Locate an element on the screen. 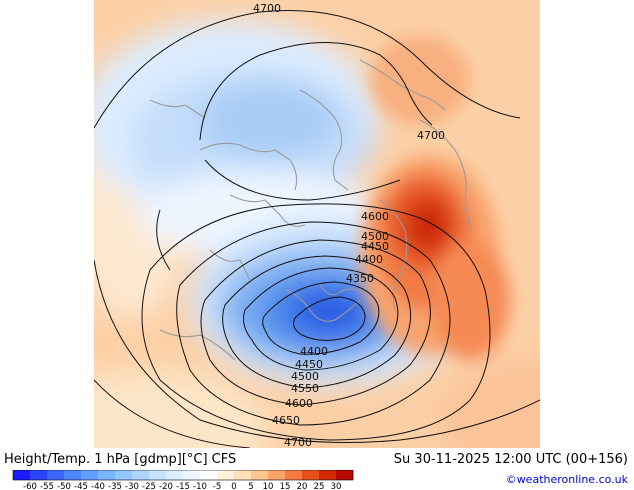 The image size is (634, 490). contour-label: 4550 is located at coordinates (305, 388).